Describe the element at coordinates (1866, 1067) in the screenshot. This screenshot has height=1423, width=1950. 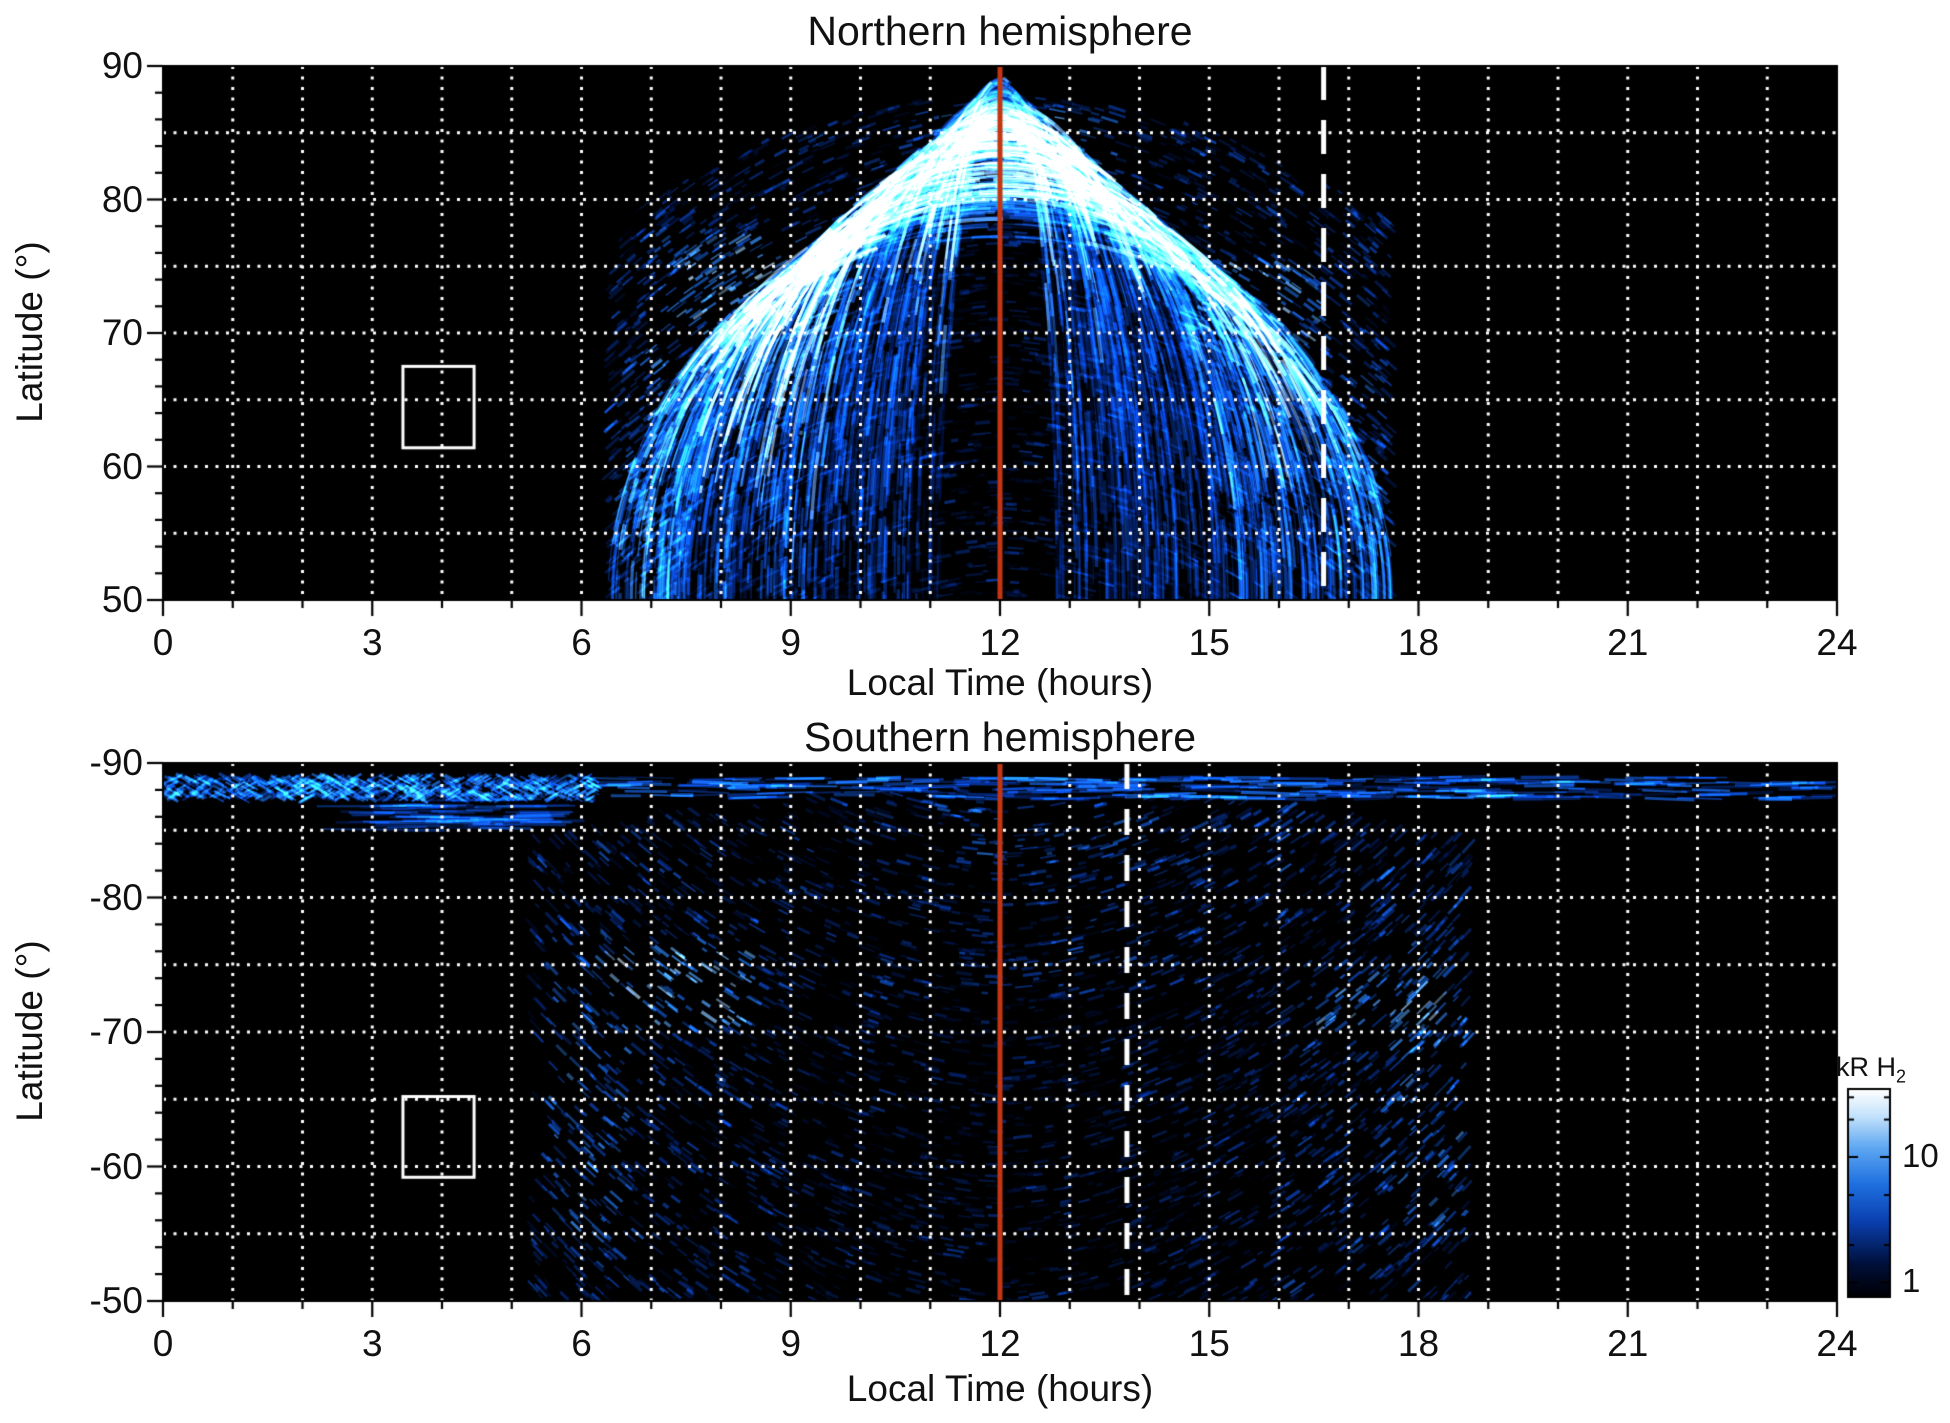
I see `colorbar-title-main: kR H` at that location.